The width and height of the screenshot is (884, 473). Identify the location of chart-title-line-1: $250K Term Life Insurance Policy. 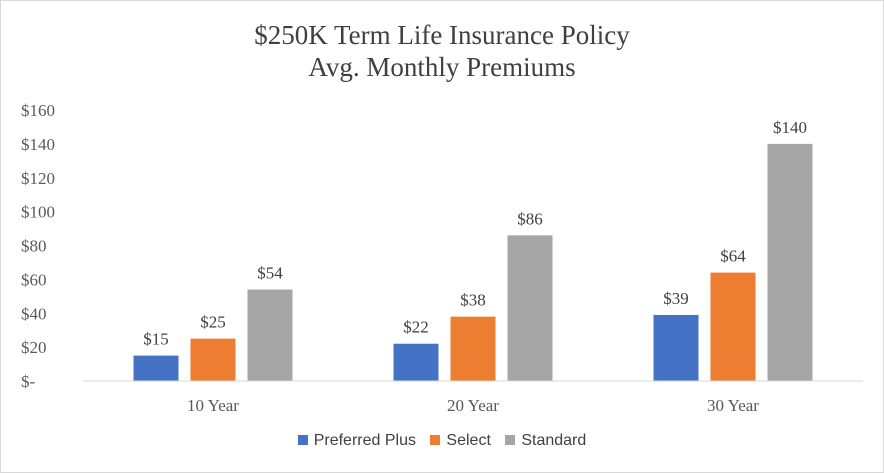
(442, 35).